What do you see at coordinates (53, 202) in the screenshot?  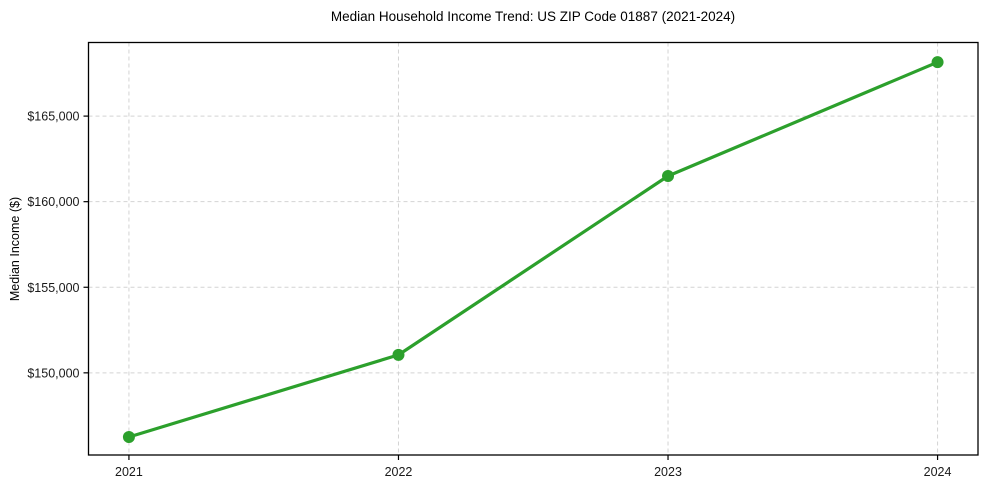 I see `y-tick-label: $160,000` at bounding box center [53, 202].